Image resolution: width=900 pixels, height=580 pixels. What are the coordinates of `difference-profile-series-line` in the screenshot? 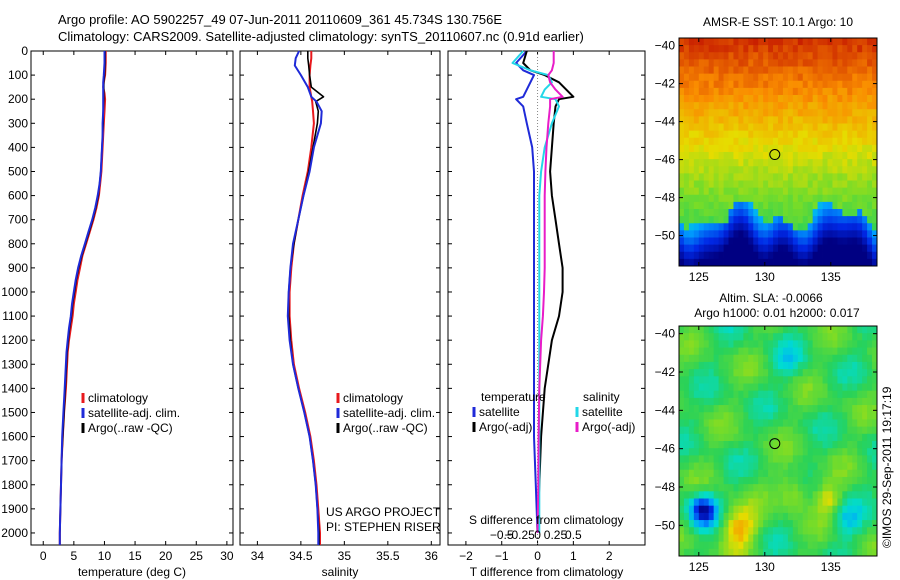 It's located at (535, 291).